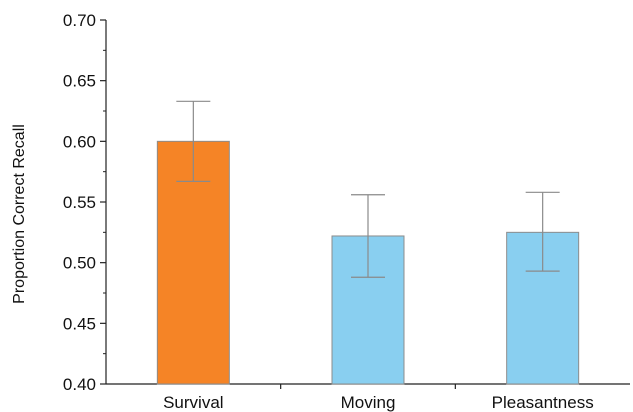  What do you see at coordinates (368, 402) in the screenshot?
I see `x-tick-label: Moving` at bounding box center [368, 402].